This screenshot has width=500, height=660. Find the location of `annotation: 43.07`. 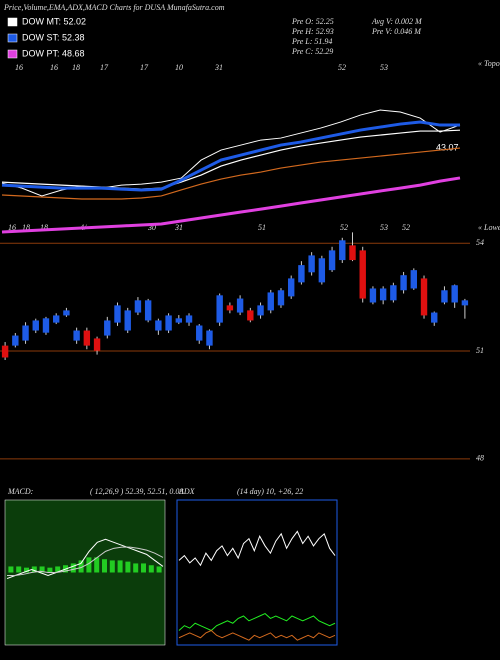

annotation: 43.07 is located at coordinates (447, 147).